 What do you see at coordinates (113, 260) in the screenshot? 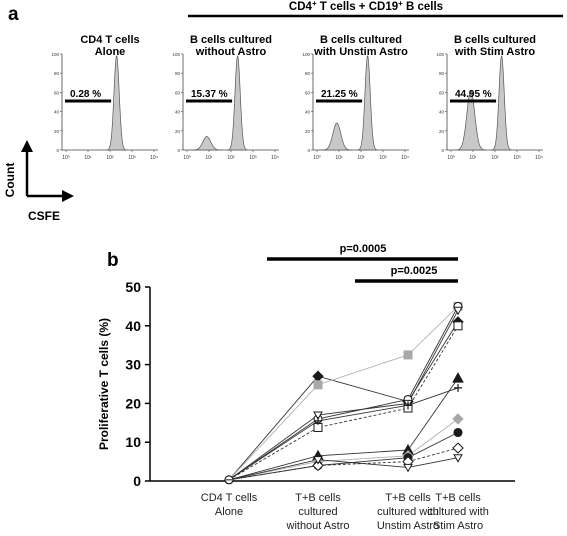
I see `panel-b-letter: b` at bounding box center [113, 260].